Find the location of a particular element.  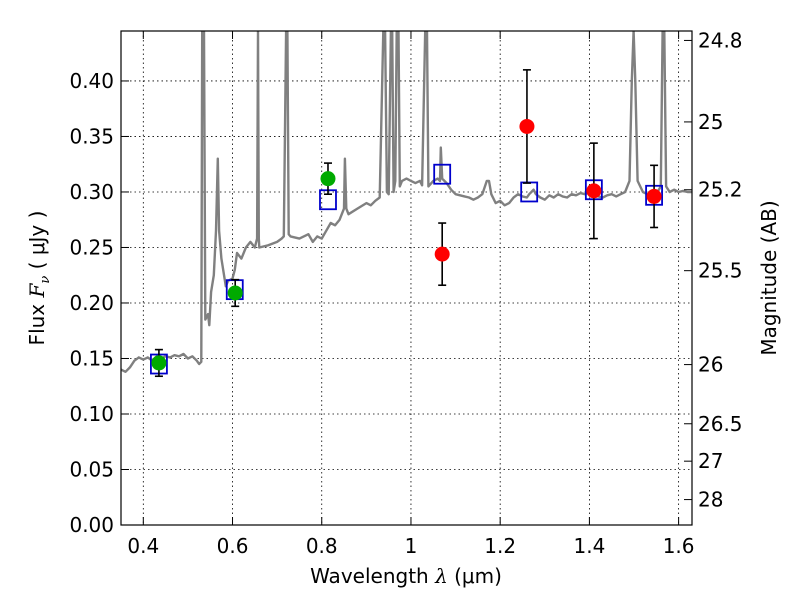

y2-tick-label: 26.5 is located at coordinates (720, 424).